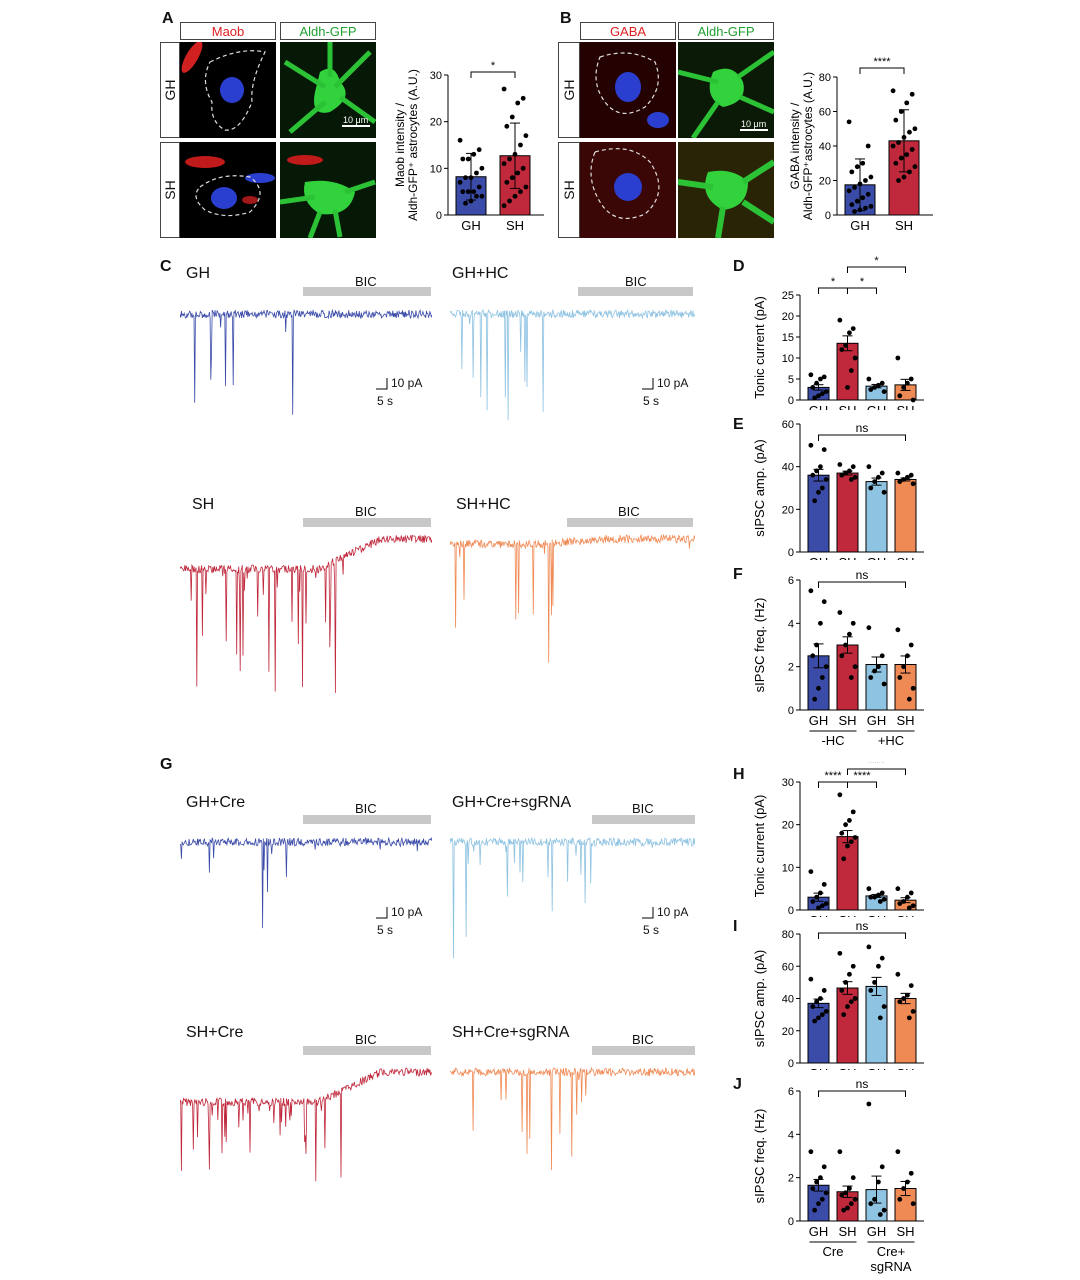  Describe the element at coordinates (170, 90) in the screenshot. I see `row-label-gh: GH` at that location.